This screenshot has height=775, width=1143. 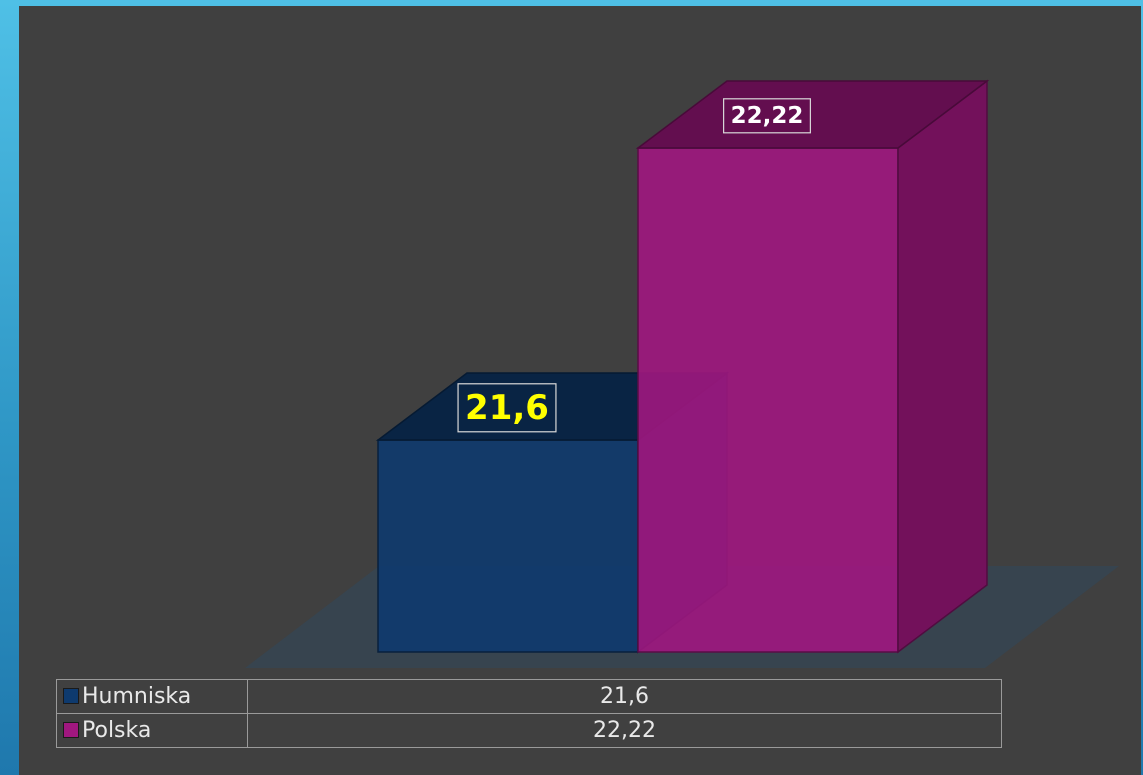 I want to click on bar-side-polska, so click(x=942, y=366).